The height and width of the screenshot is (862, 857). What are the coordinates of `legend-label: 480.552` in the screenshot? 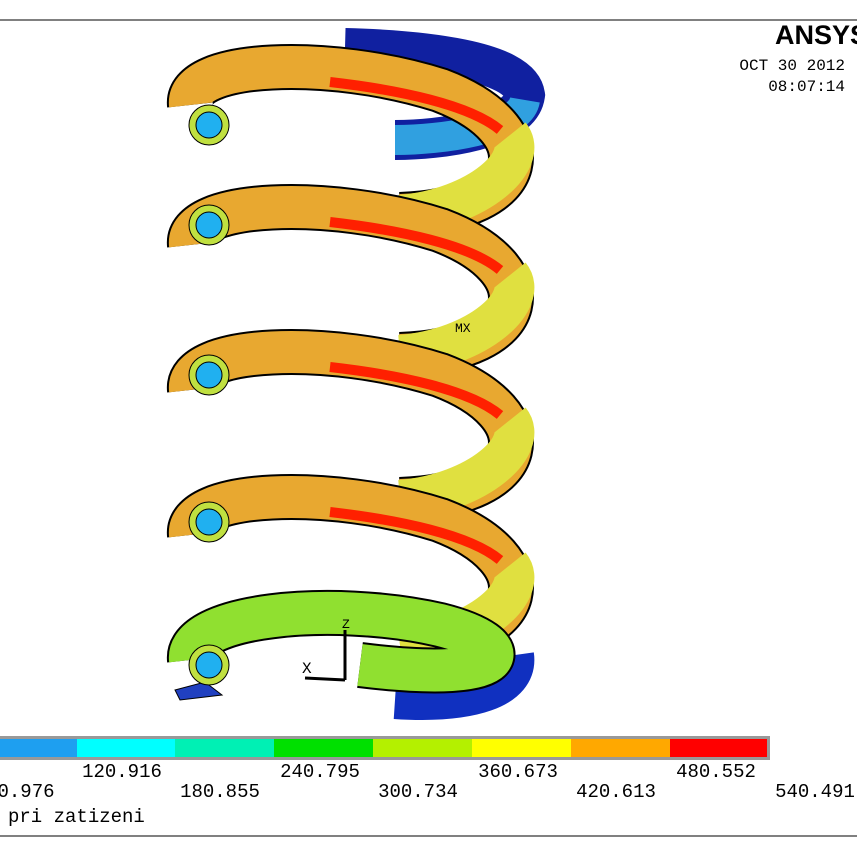 It's located at (716, 772).